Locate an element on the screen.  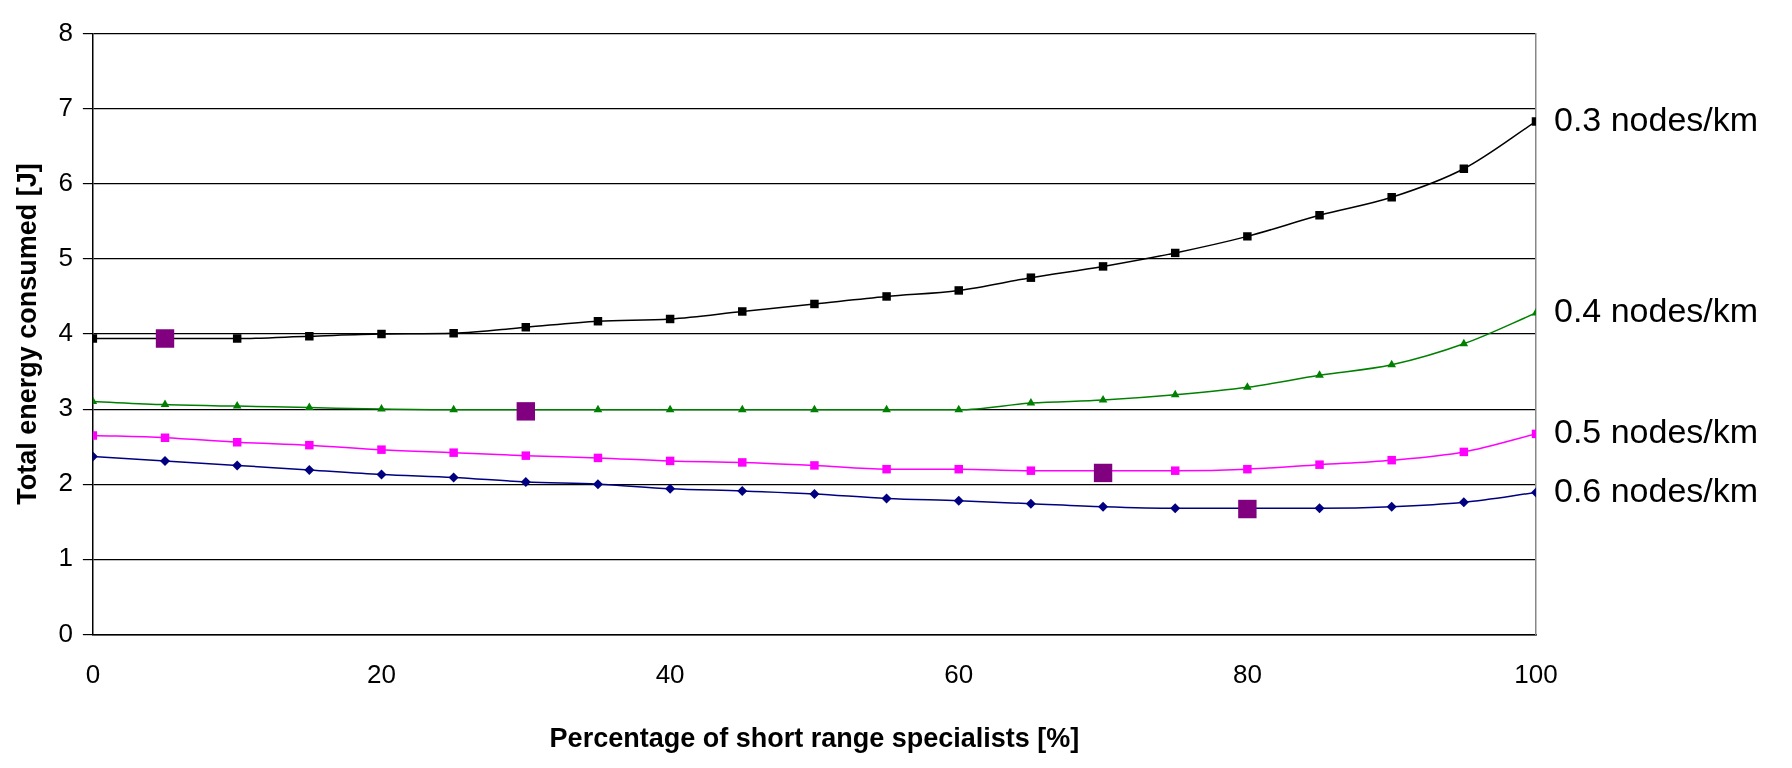
x-tick-label: 20 is located at coordinates (381, 674).